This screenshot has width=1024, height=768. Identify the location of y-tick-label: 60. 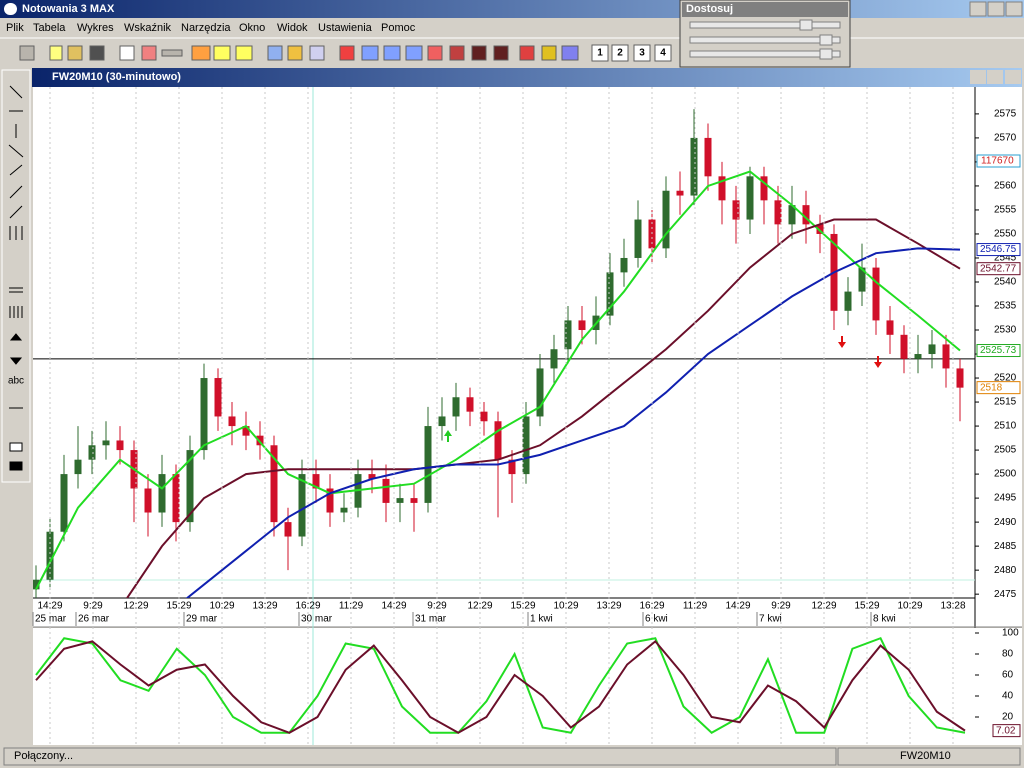
(1008, 675).